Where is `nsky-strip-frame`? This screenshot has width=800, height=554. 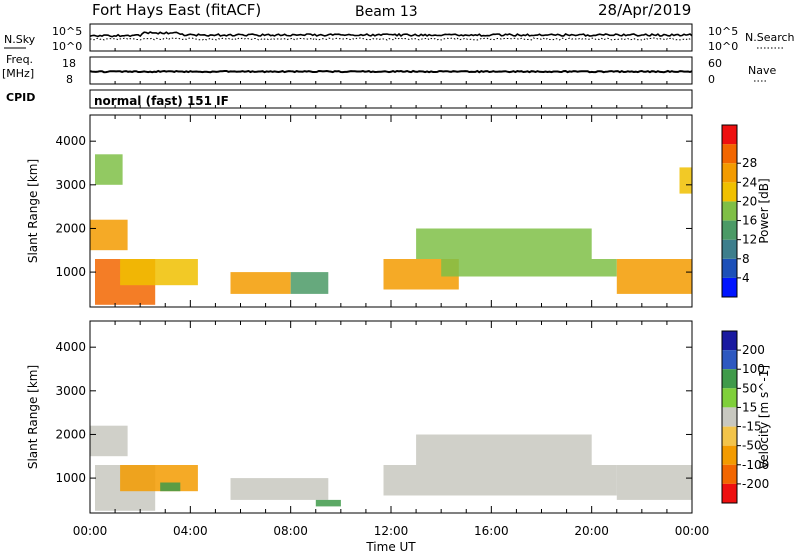
nsky-strip-frame is located at coordinates (391, 37).